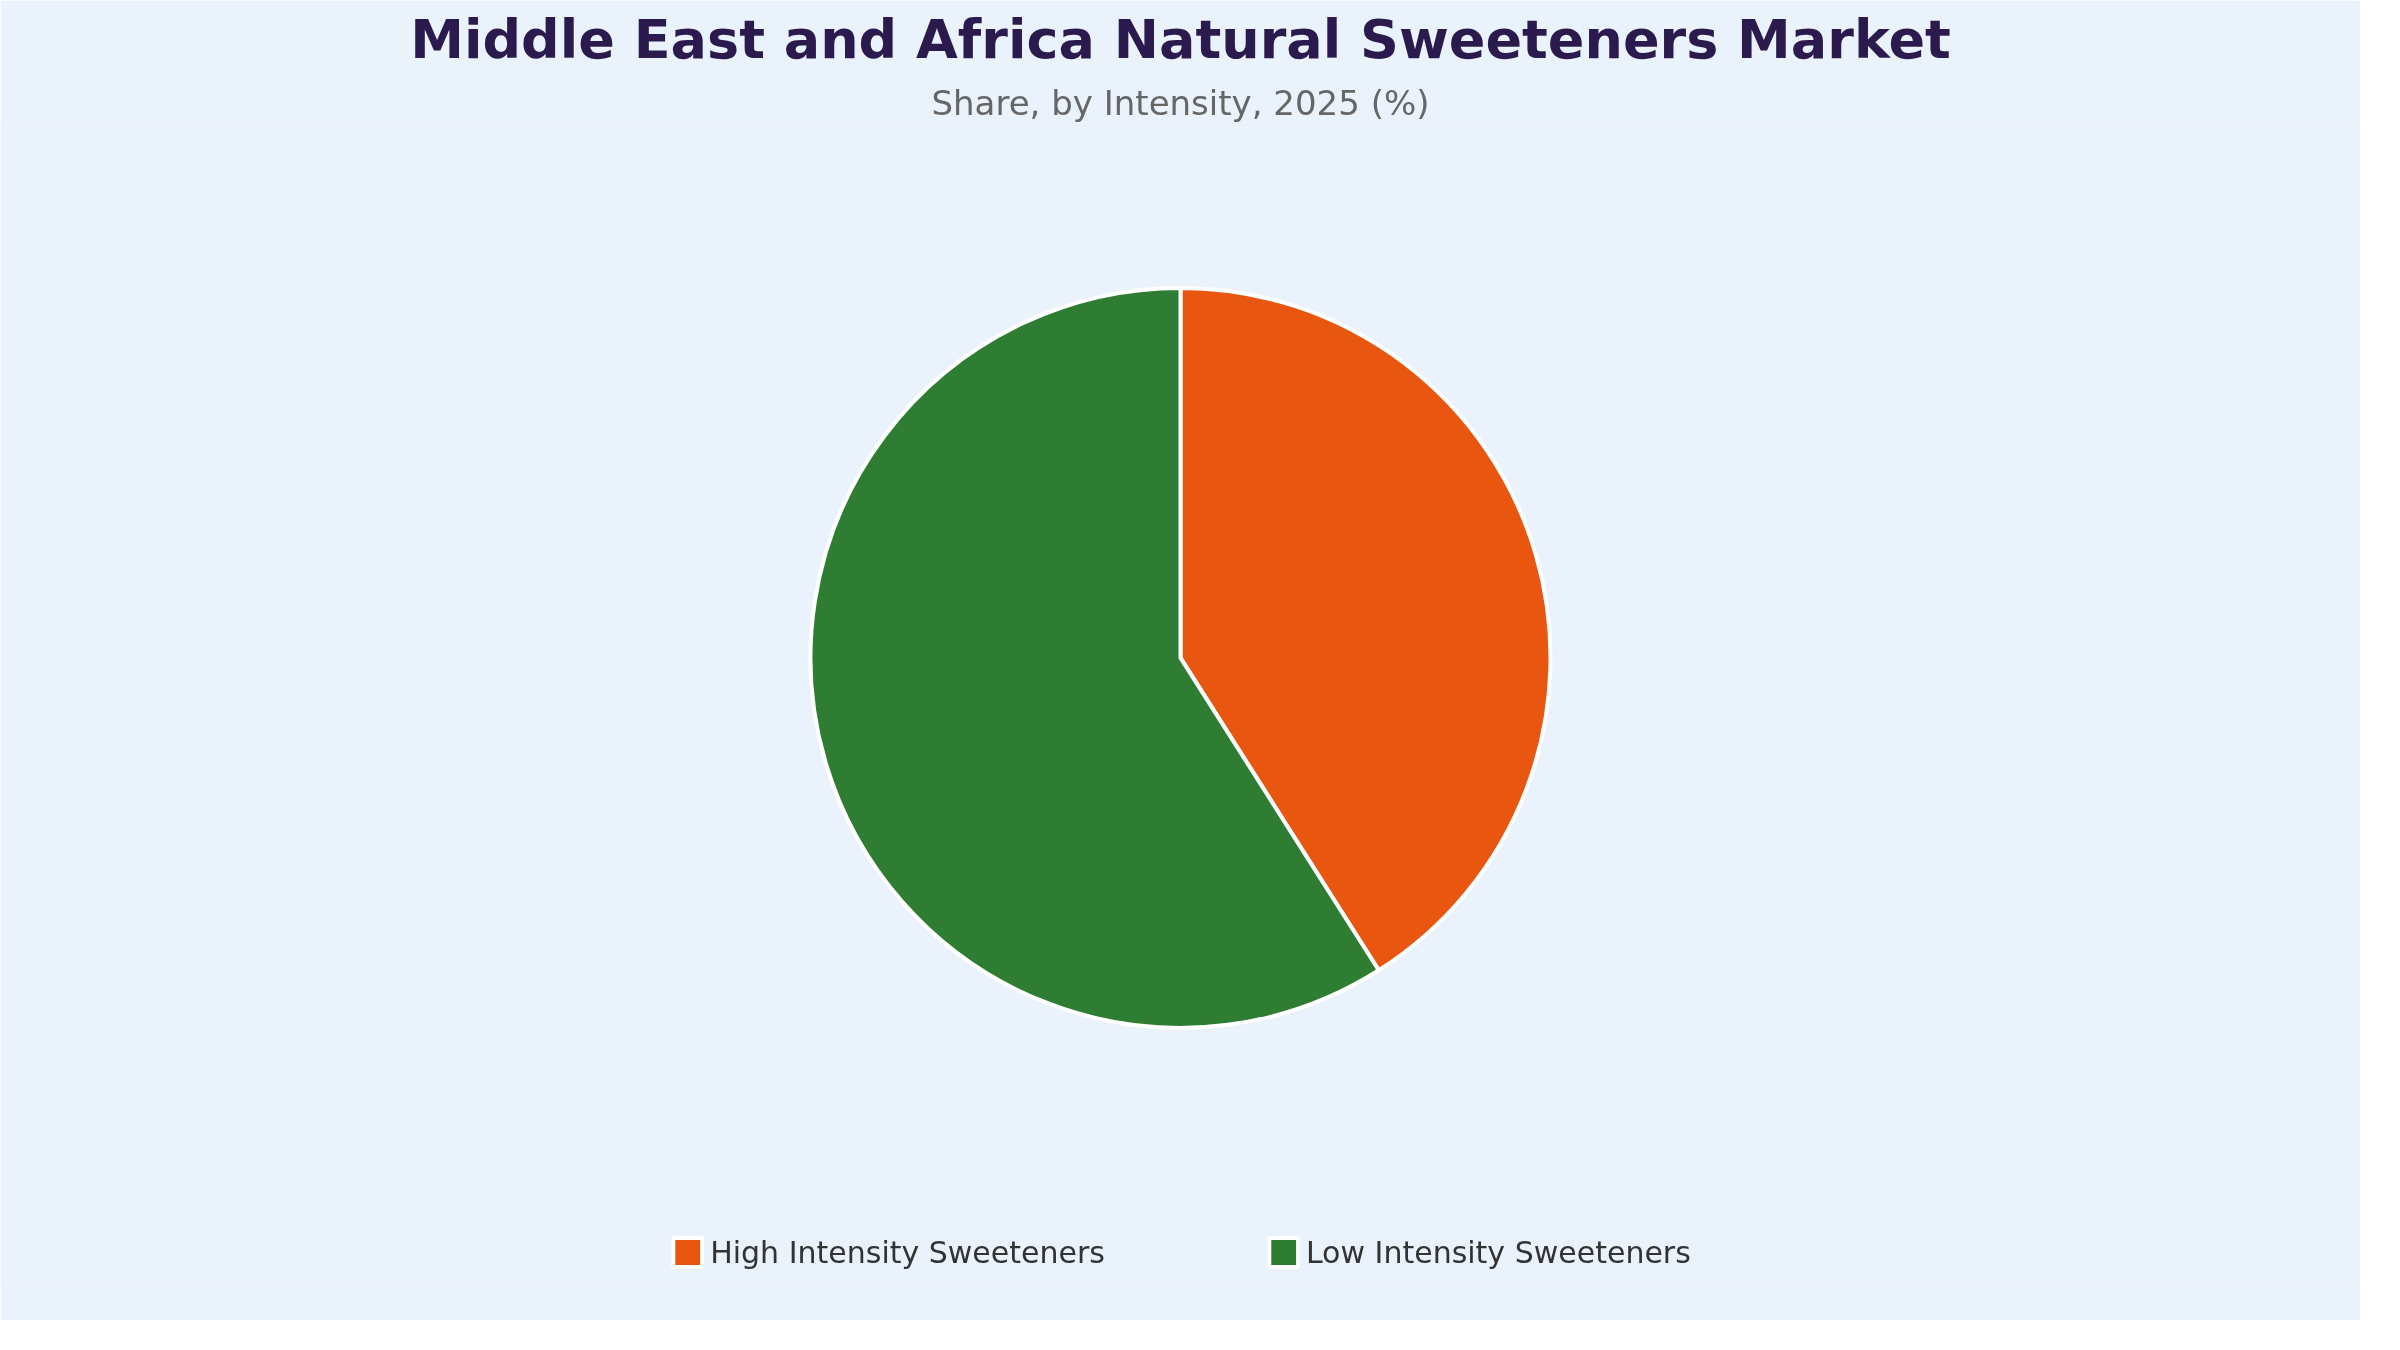 This screenshot has width=2400, height=1350. What do you see at coordinates (907, 1252) in the screenshot?
I see `legend-label: High Intensity Sweeteners` at bounding box center [907, 1252].